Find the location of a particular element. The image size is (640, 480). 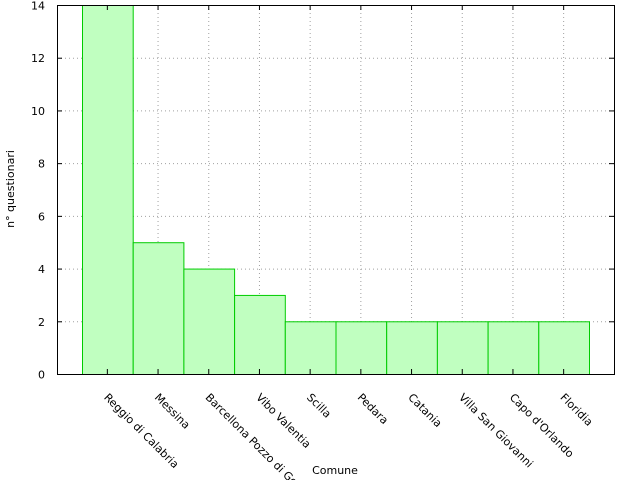

y-axis-title: n° questionari is located at coordinates (10, 189).